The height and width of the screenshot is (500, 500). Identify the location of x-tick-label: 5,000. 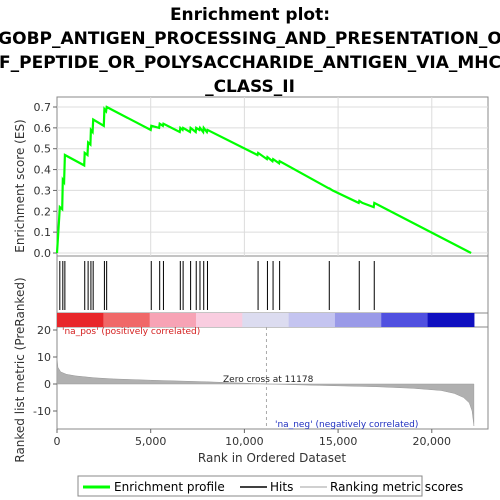
(151, 441).